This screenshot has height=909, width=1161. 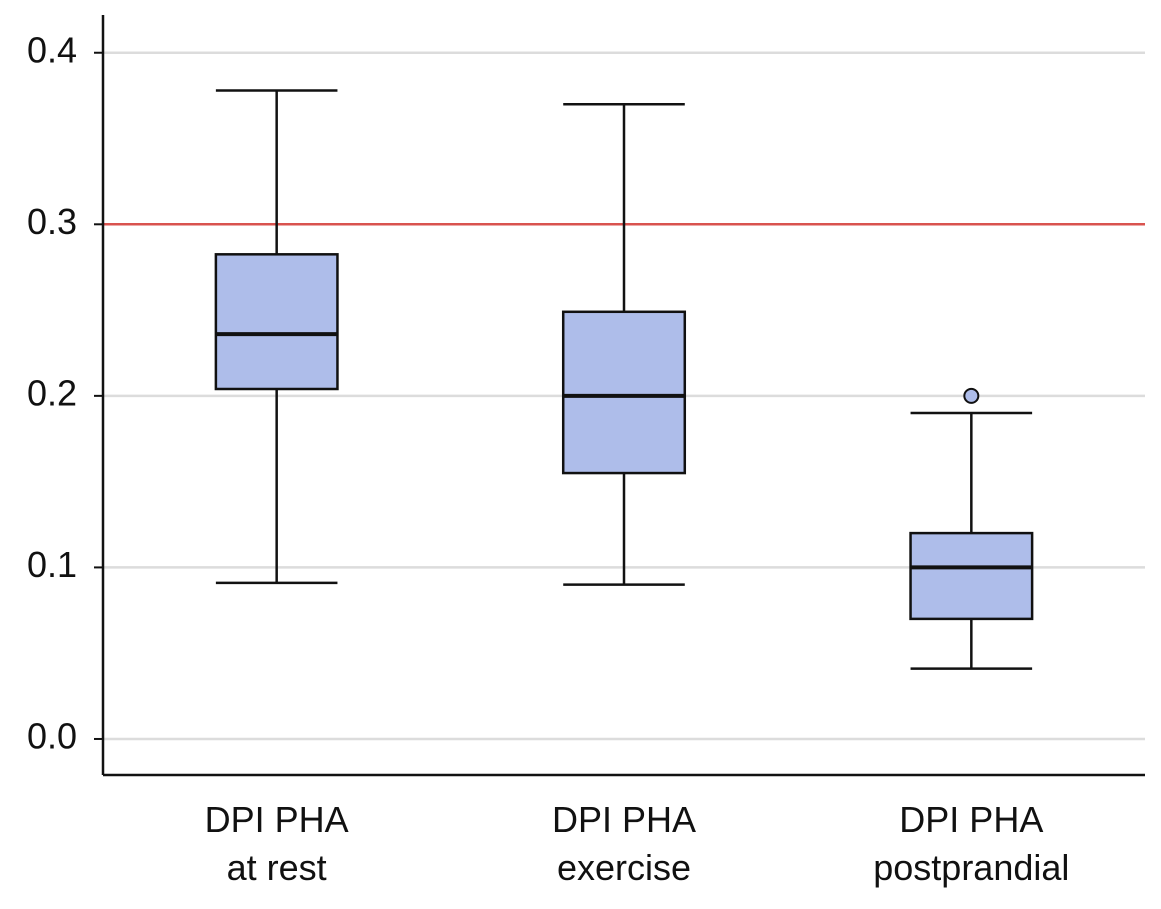 What do you see at coordinates (276, 843) in the screenshot?
I see `x-tick-label: DPI PHA at rest` at bounding box center [276, 843].